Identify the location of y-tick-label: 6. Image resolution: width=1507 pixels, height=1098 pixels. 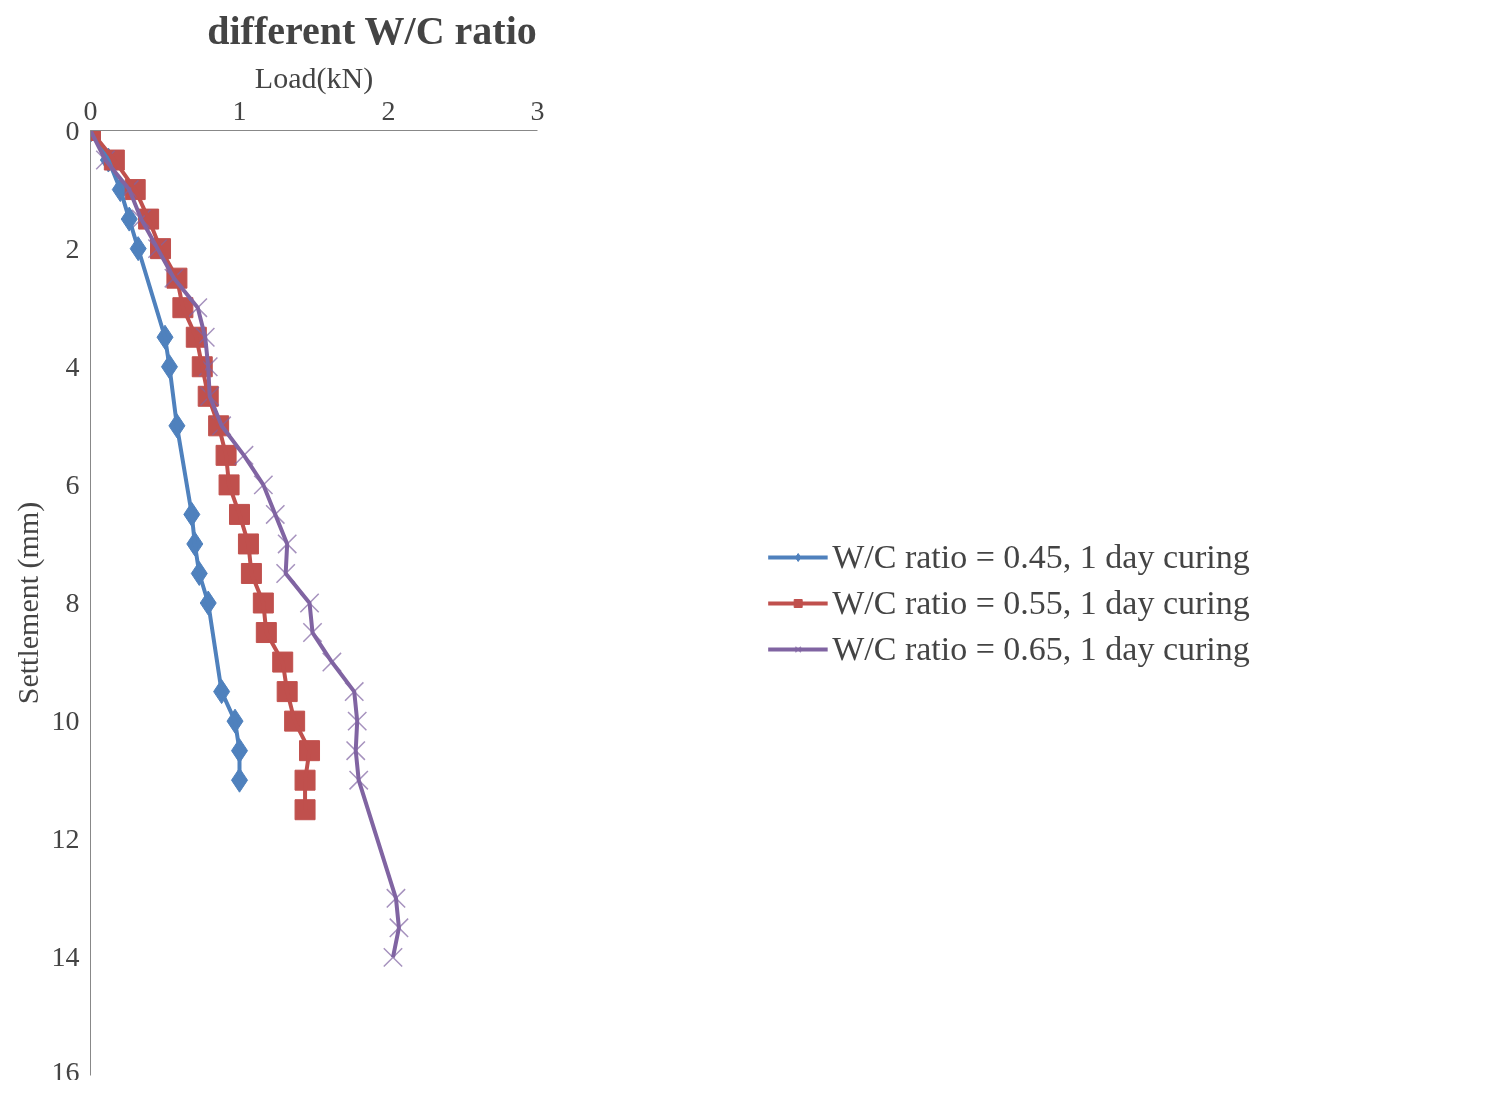
(72, 484).